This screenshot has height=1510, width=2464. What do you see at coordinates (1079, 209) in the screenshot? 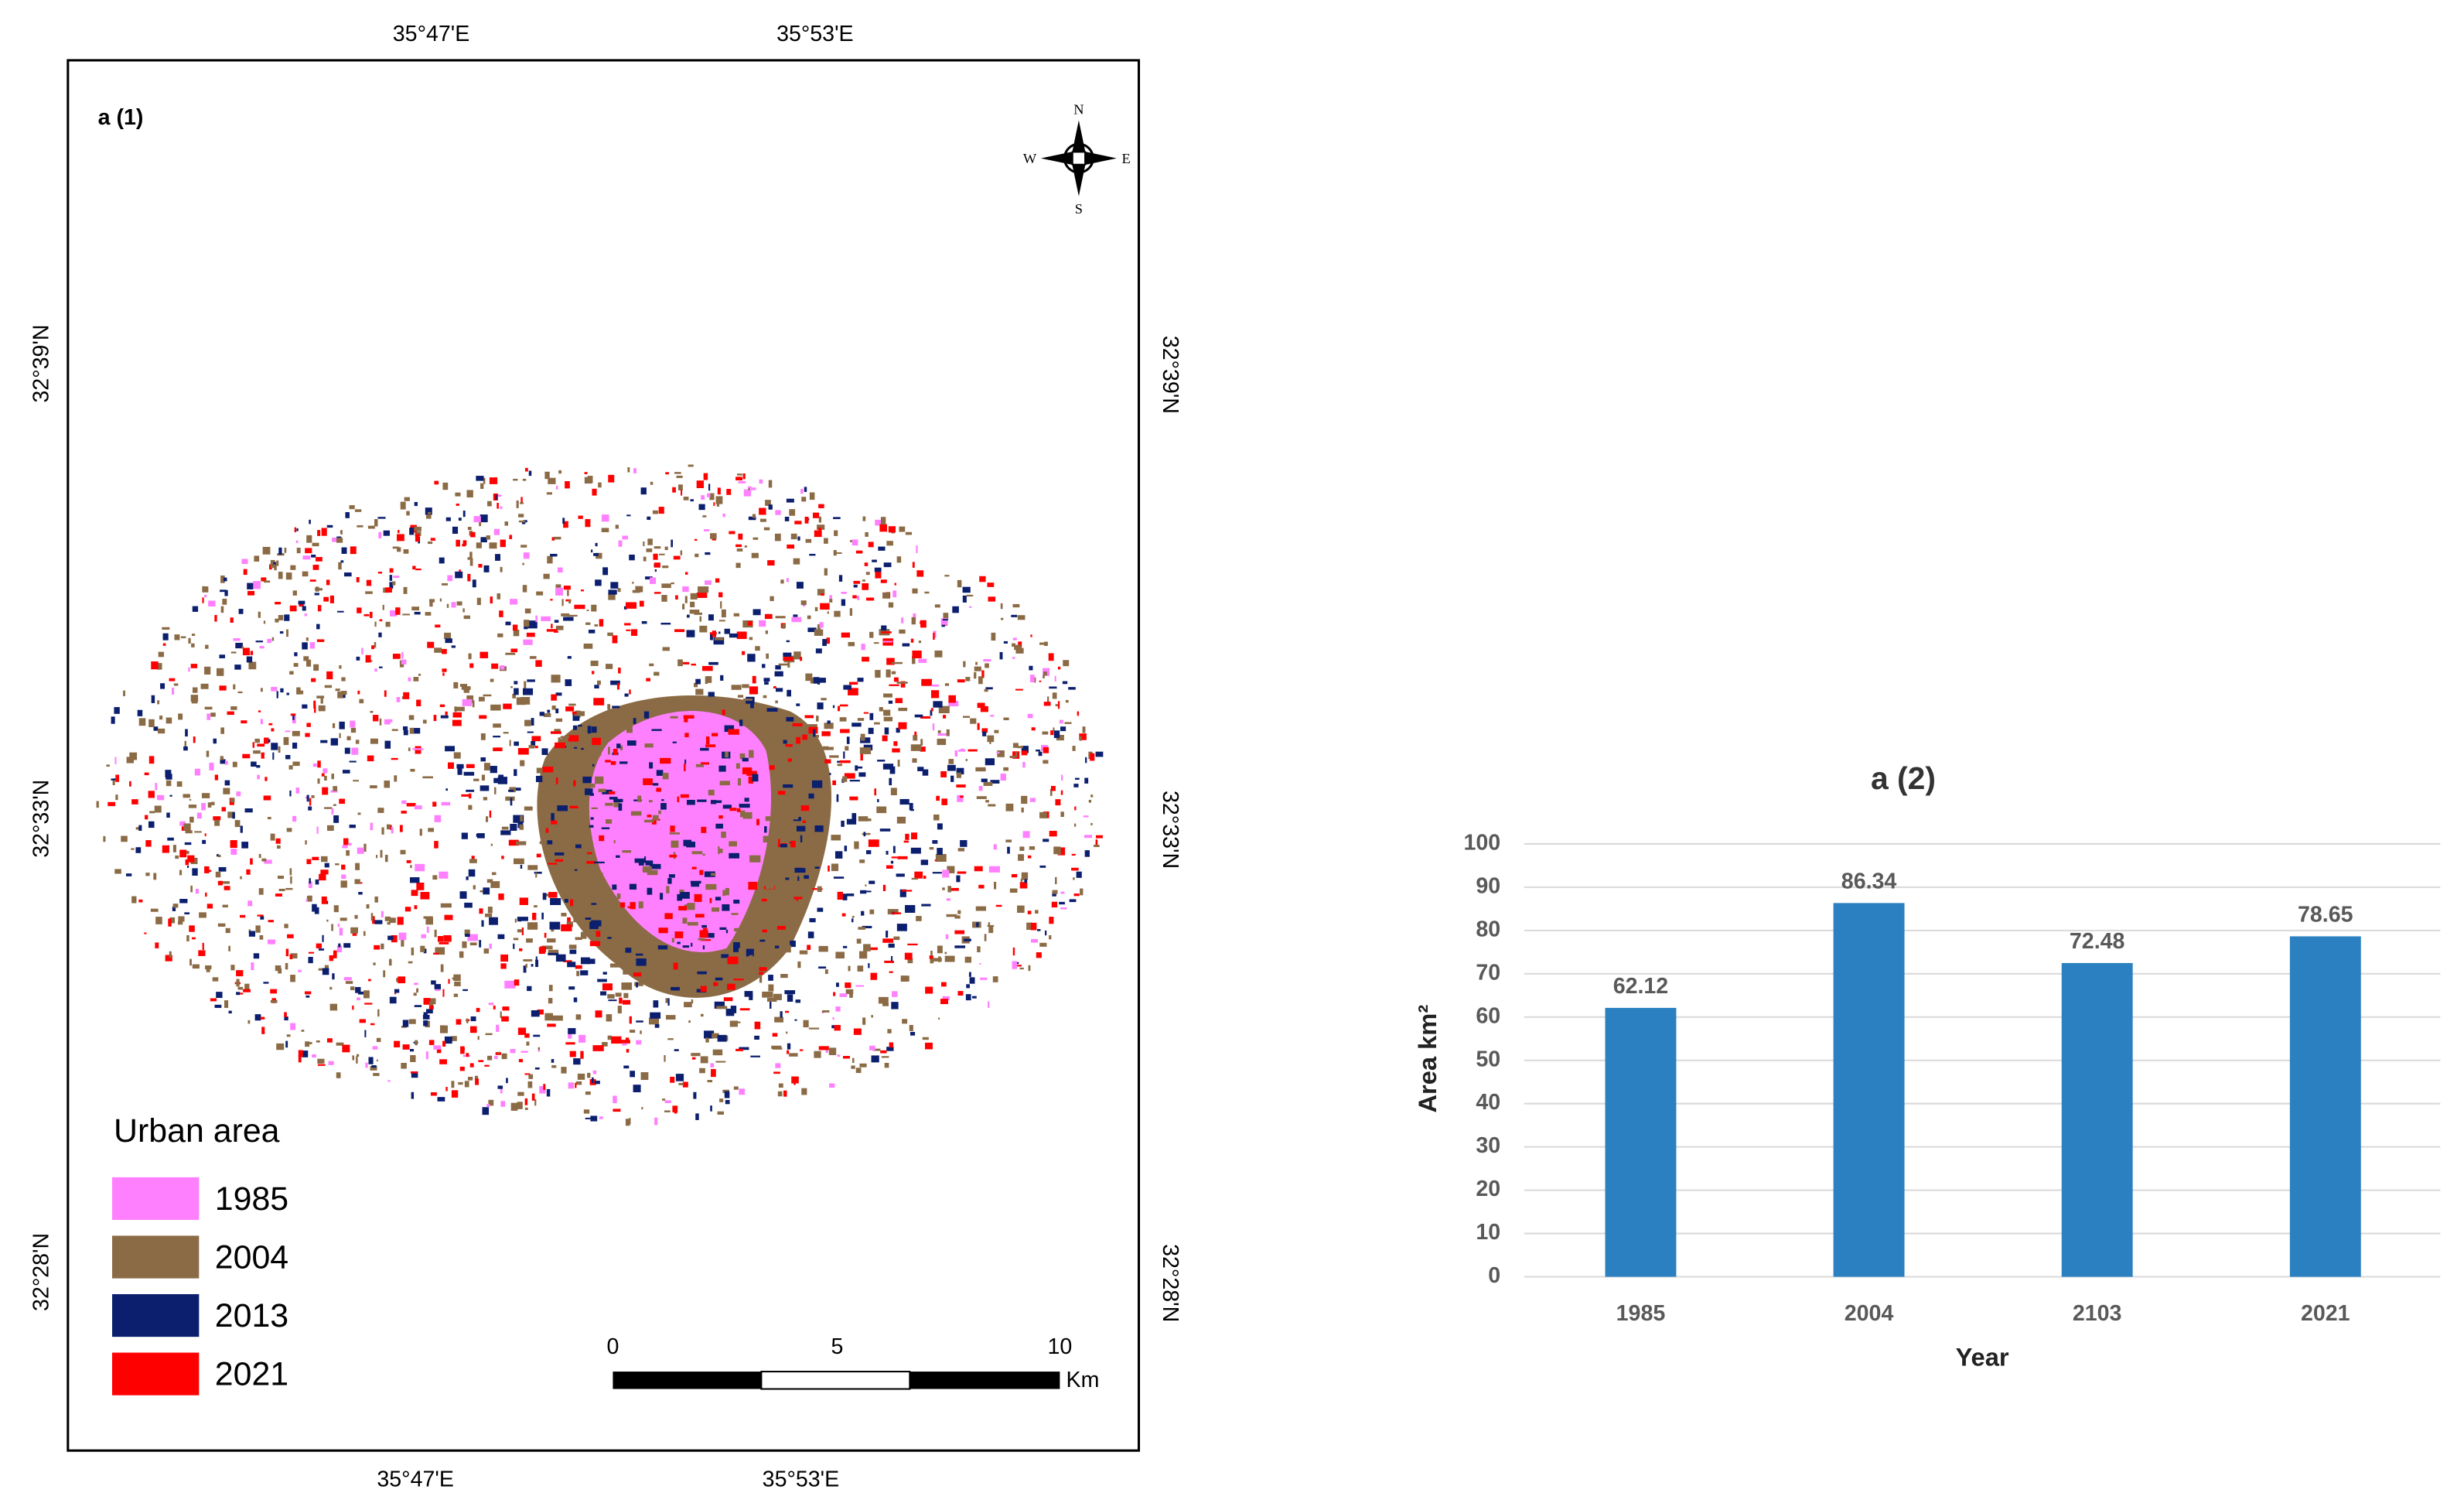
I see `compass-s: S` at bounding box center [1079, 209].